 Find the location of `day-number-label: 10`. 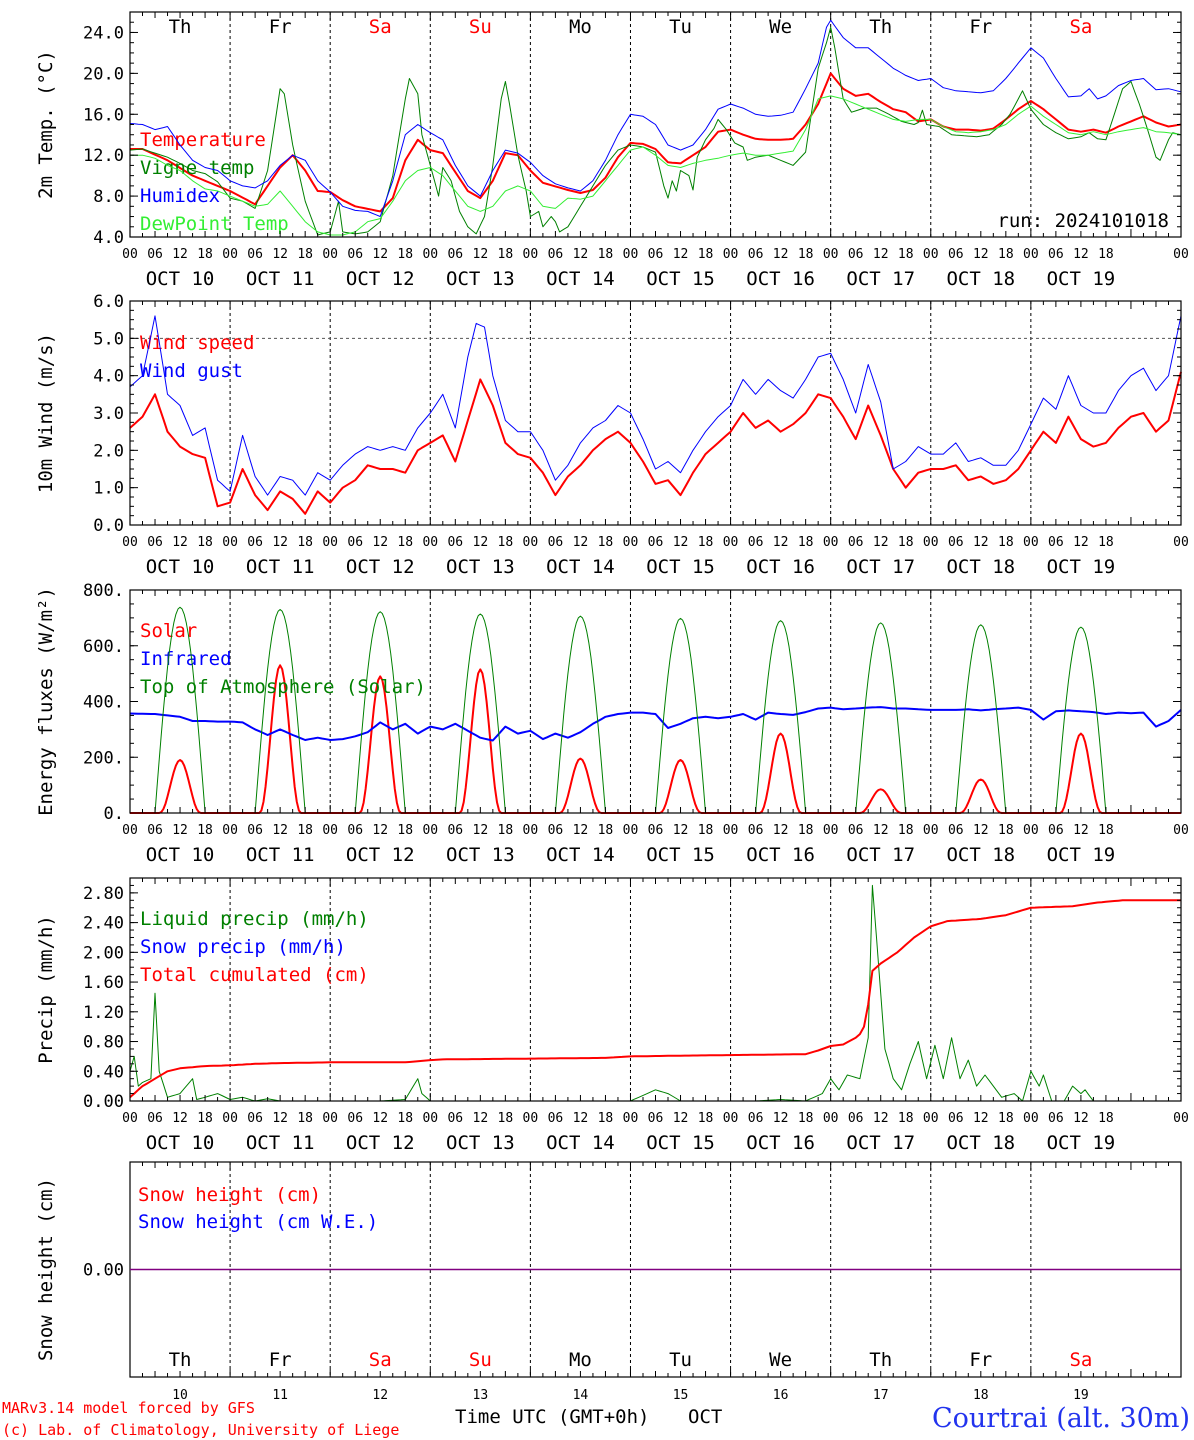

day-number-label: 10 is located at coordinates (180, 1395).